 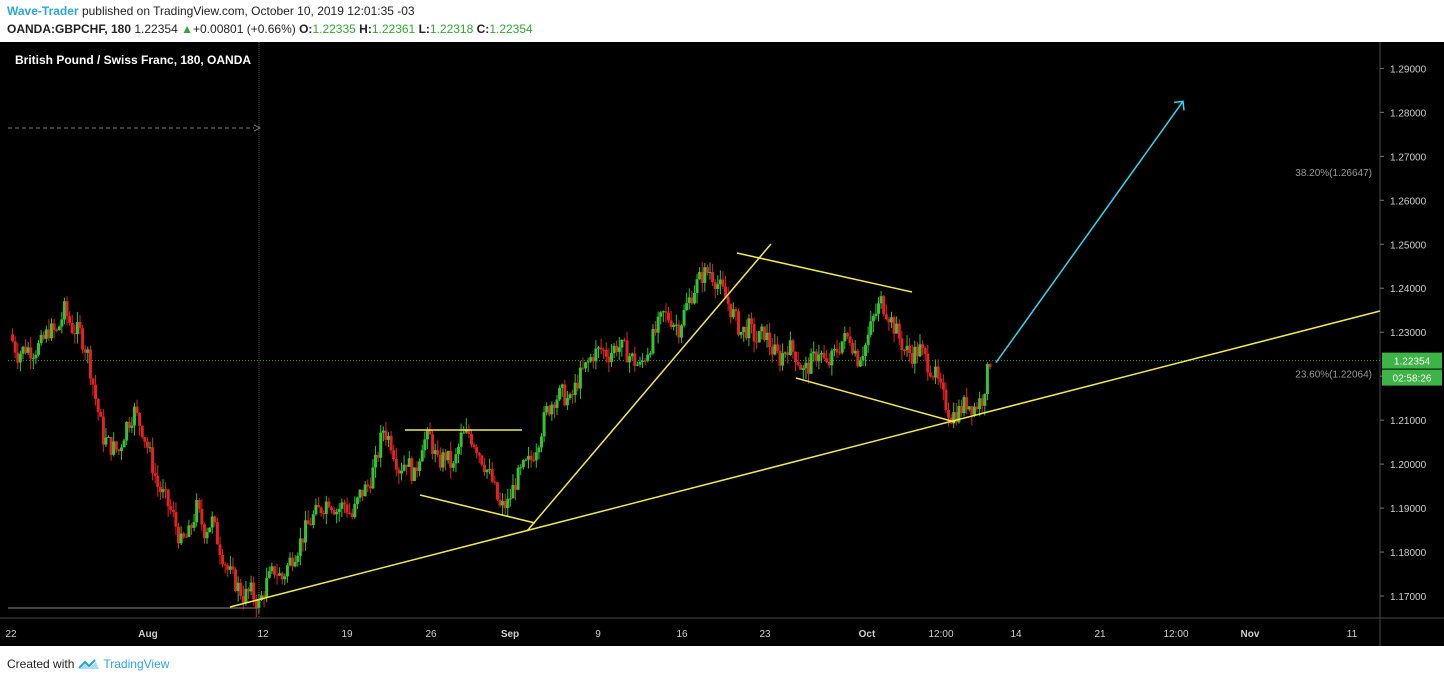 What do you see at coordinates (1175, 634) in the screenshot?
I see `time-tick-label: 12:00` at bounding box center [1175, 634].